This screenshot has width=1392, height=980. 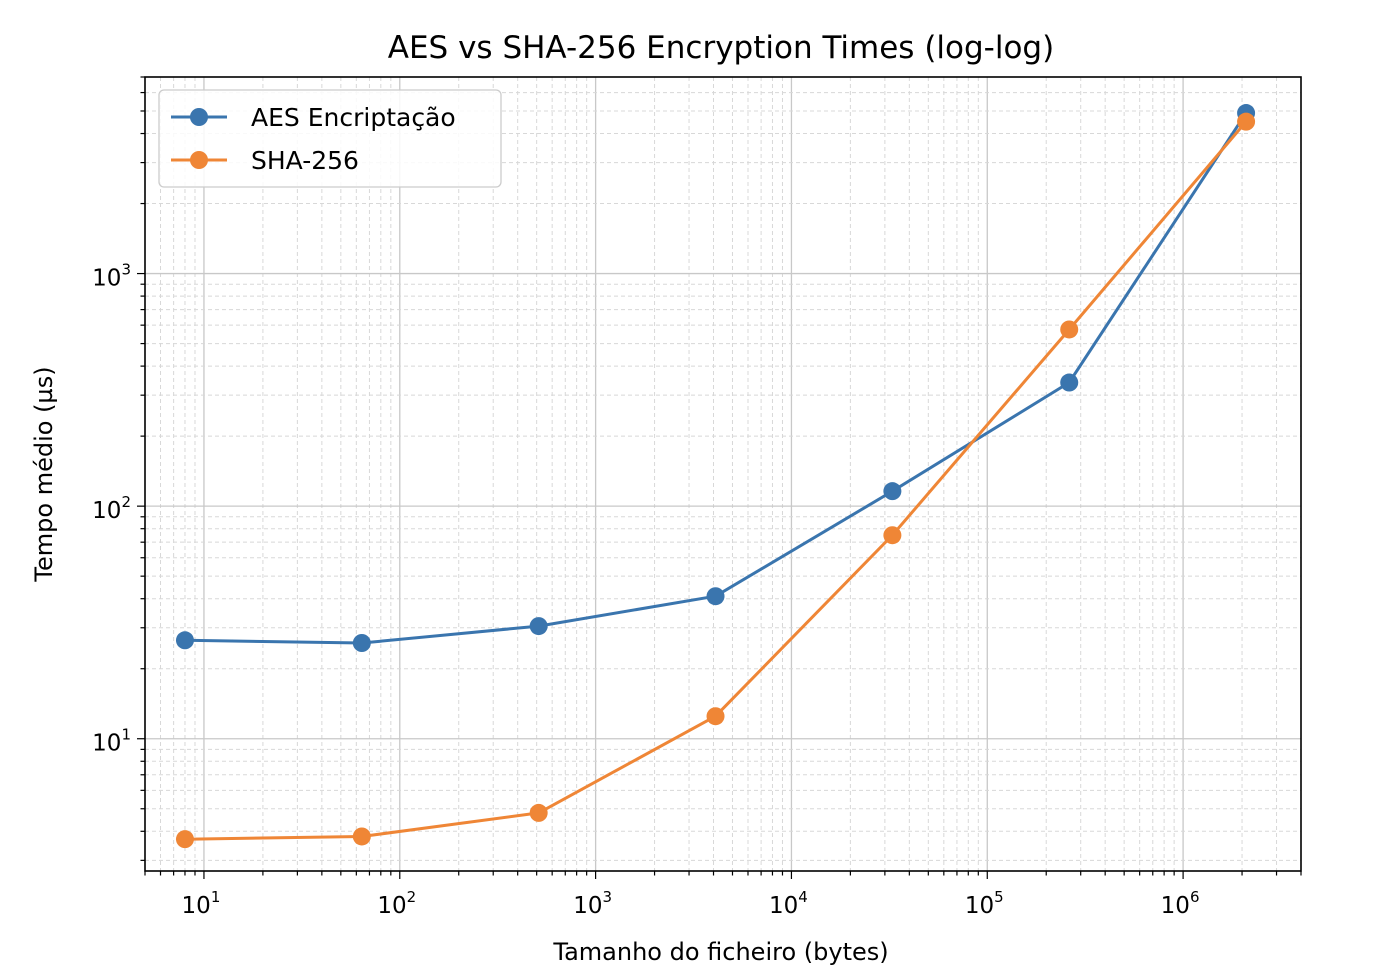 I want to click on x-axis-label: Tamanho do ficheiro (bytes), so click(x=720, y=952).